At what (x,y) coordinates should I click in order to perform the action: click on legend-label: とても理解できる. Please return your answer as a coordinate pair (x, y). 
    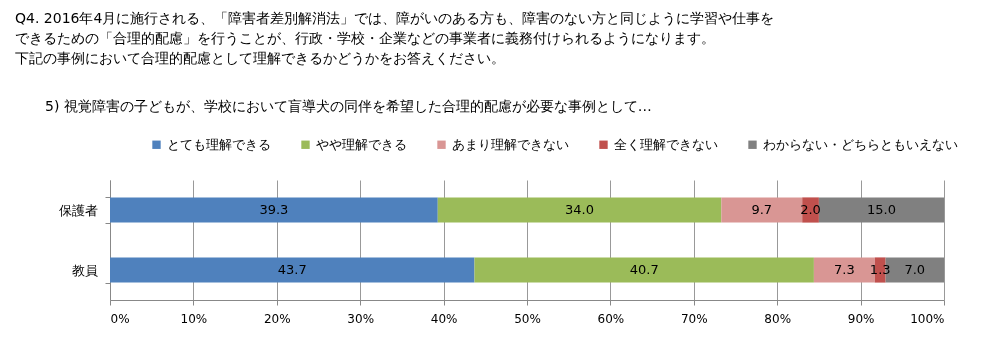
    Looking at the image, I should click on (219, 144).